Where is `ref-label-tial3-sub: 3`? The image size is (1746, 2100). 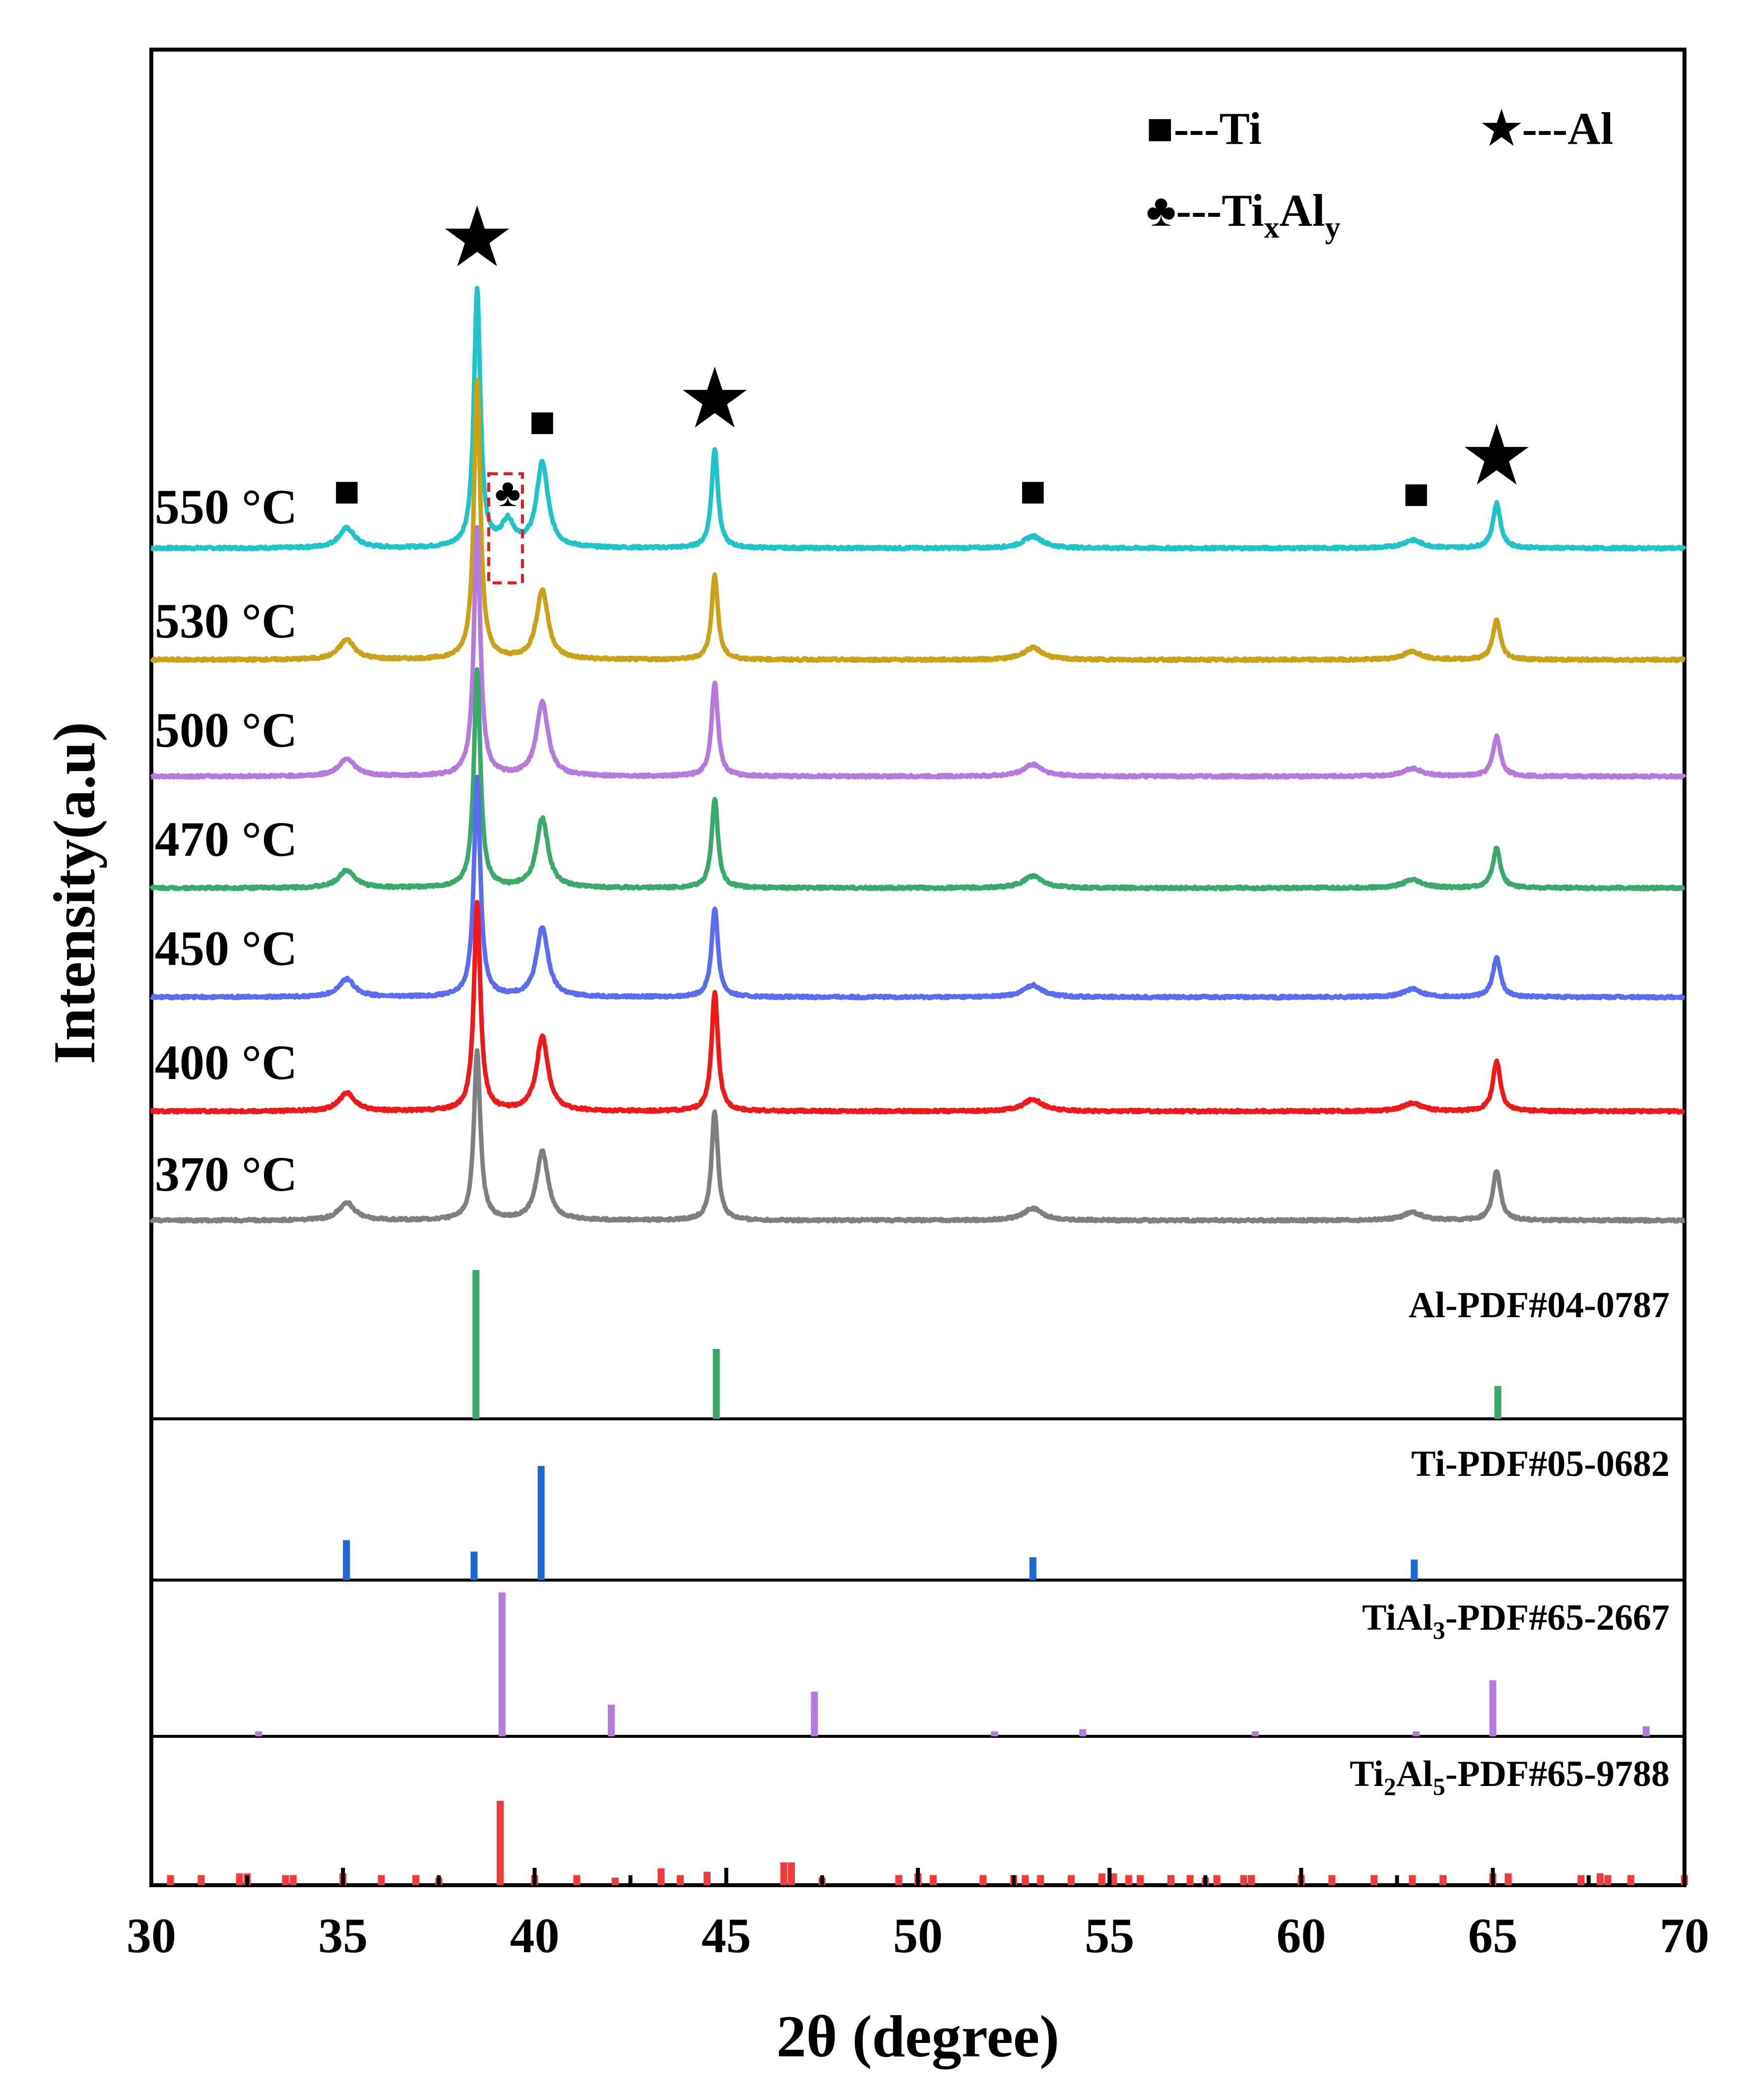
ref-label-tial3-sub: 3 is located at coordinates (1439, 1630).